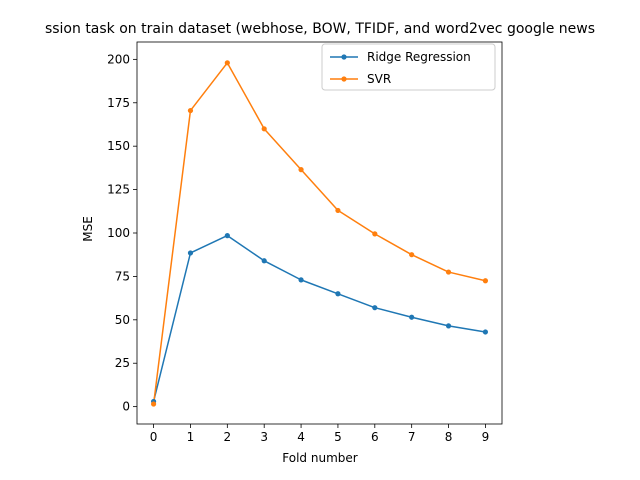  I want to click on y-tick-label: 75, so click(122, 276).